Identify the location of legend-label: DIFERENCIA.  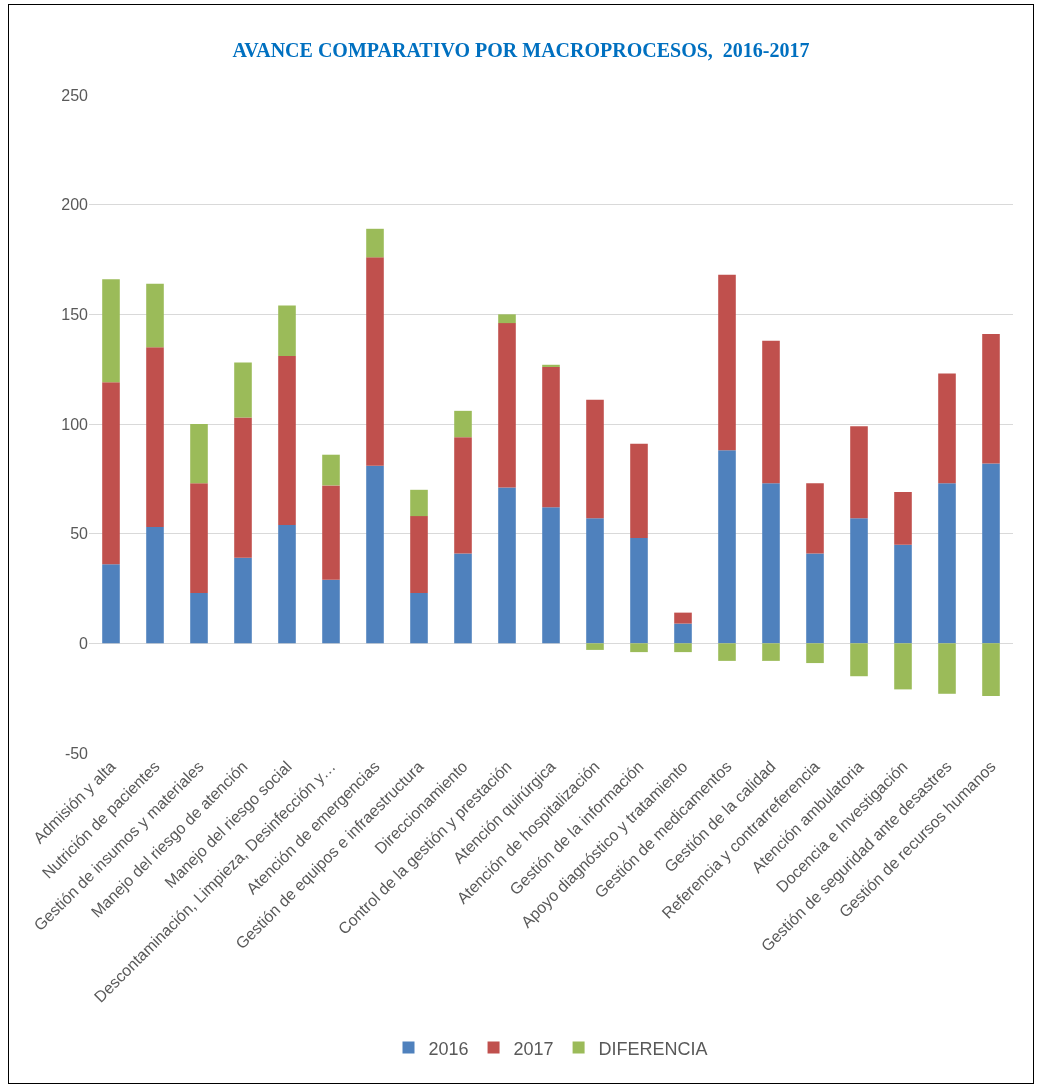
(653, 1048).